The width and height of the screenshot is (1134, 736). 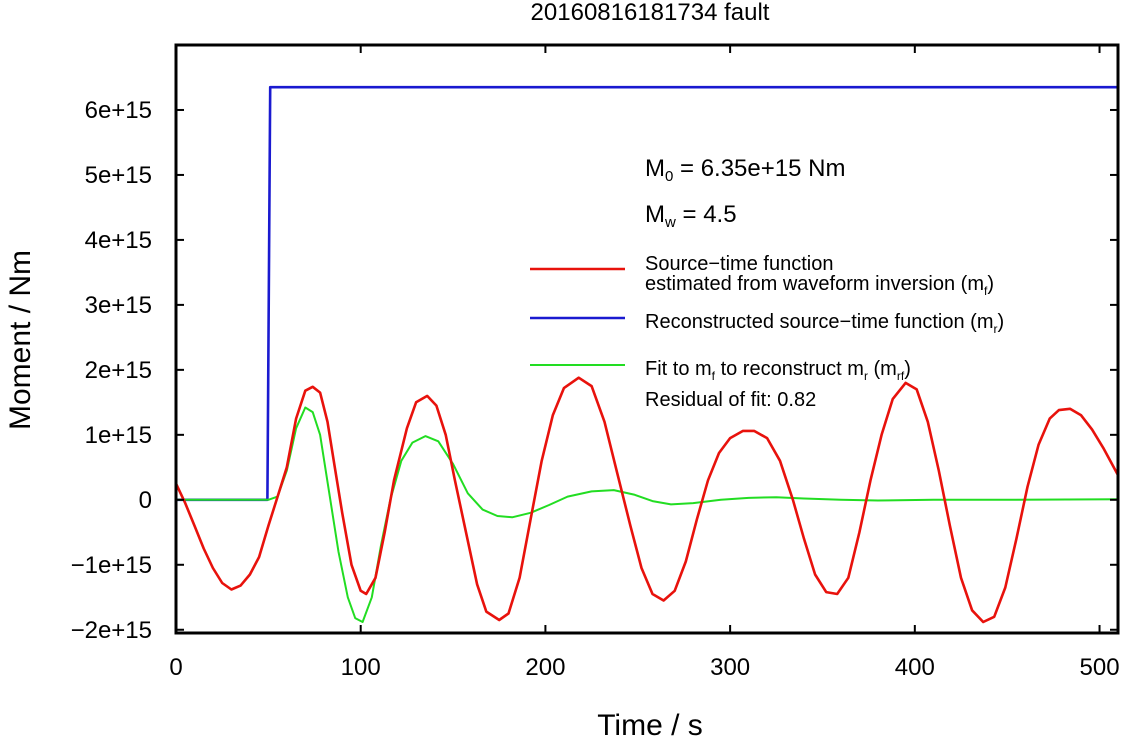 What do you see at coordinates (819, 285) in the screenshot?
I see `legend-label-mf: estimated from waveform inversion (mf​)` at bounding box center [819, 285].